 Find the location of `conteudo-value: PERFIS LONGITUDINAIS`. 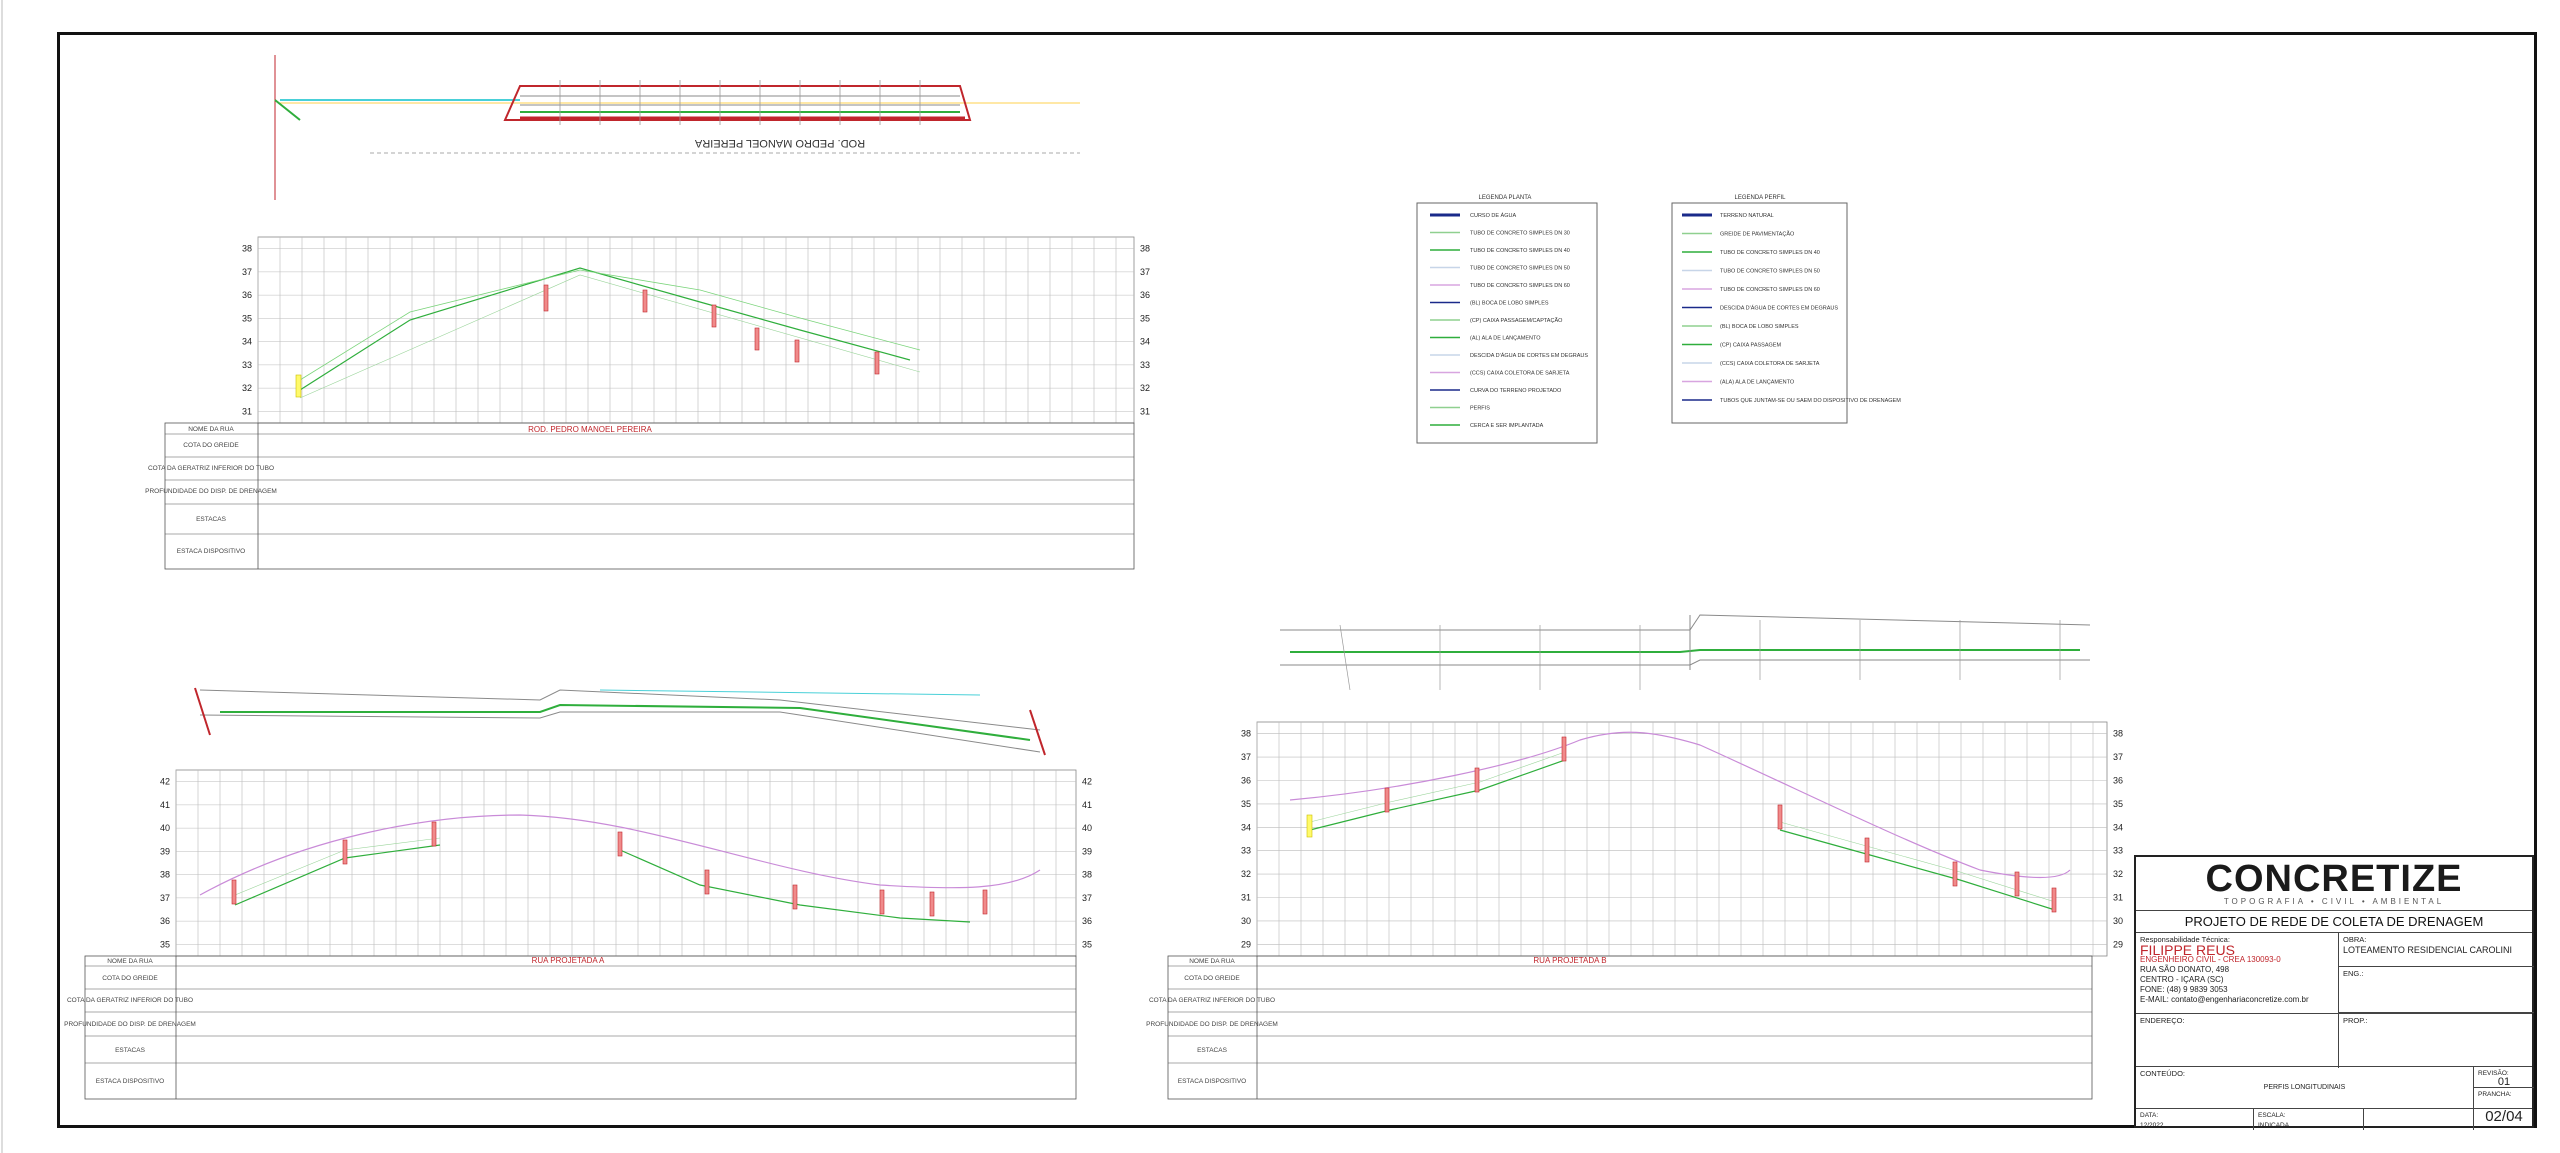

conteudo-value: PERFIS LONGITUDINAIS is located at coordinates (2304, 1087).